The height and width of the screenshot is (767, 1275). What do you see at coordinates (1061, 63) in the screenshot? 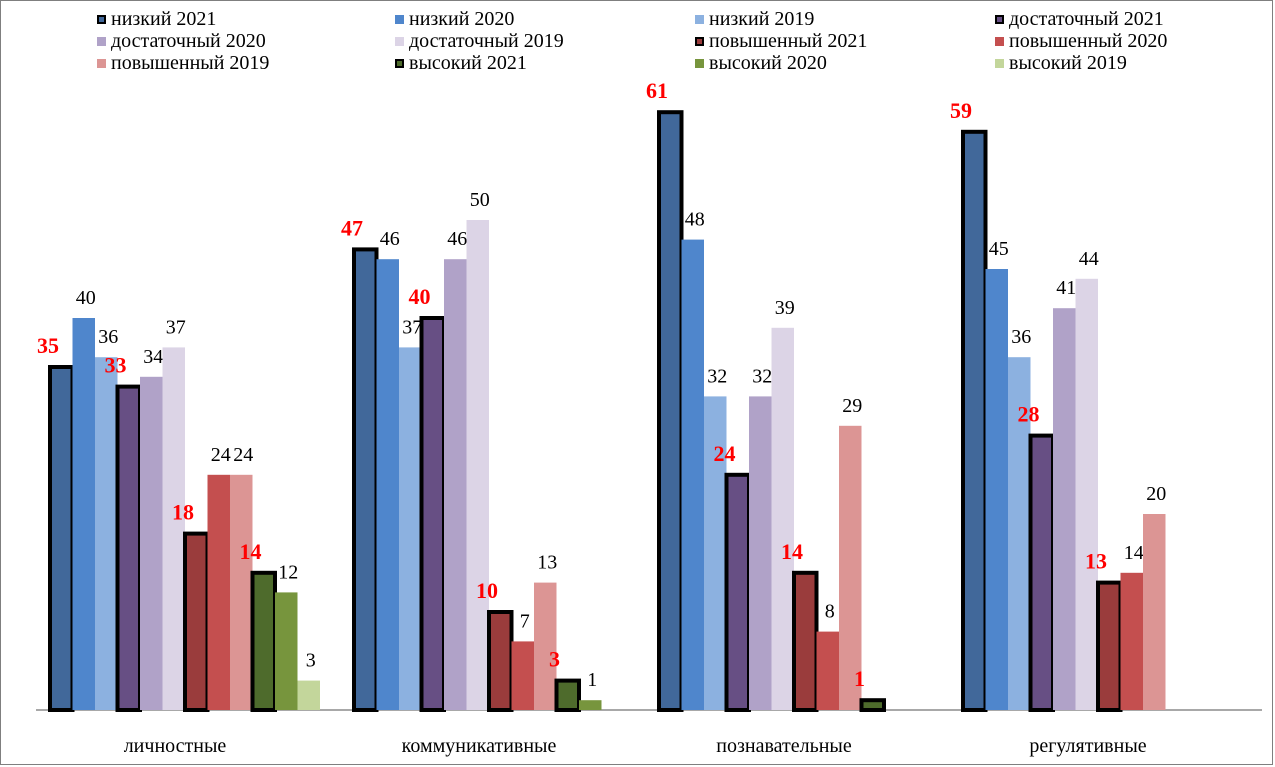
I see `legend-item: высокий 2019` at bounding box center [1061, 63].